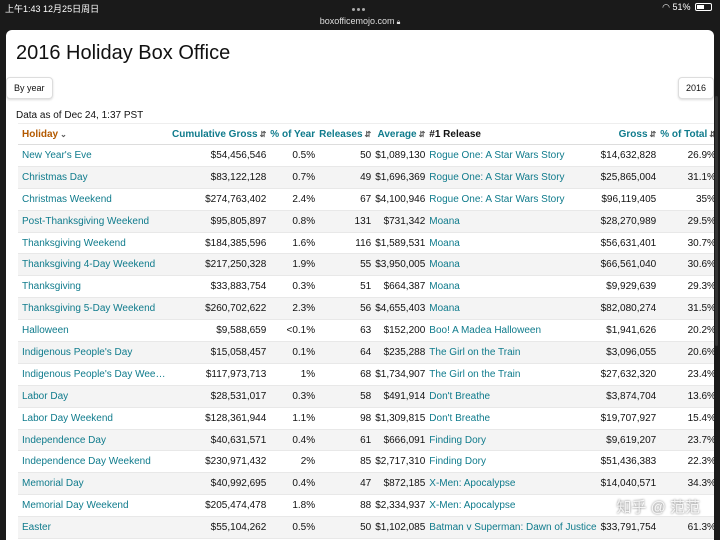 The height and width of the screenshot is (540, 720). Describe the element at coordinates (686, 484) in the screenshot. I see `percent-total-cell: 34.3%` at that location.